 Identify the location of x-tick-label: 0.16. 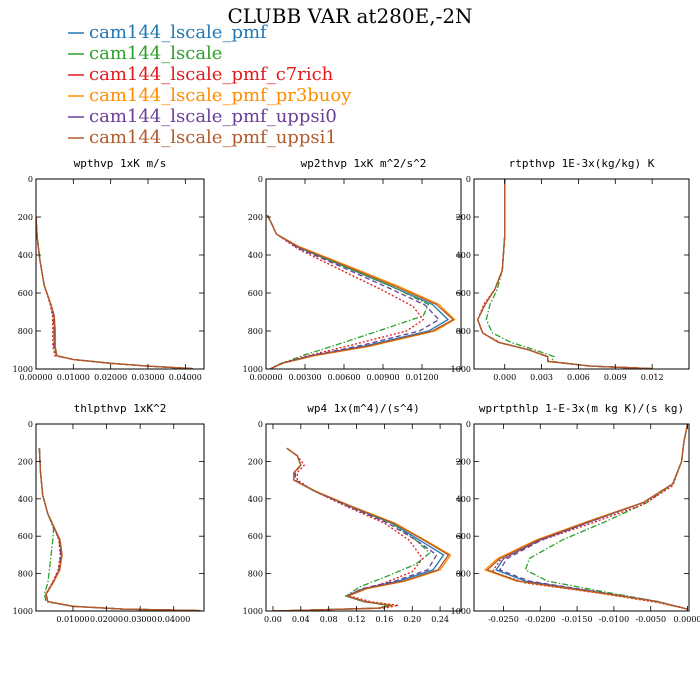
(384, 619).